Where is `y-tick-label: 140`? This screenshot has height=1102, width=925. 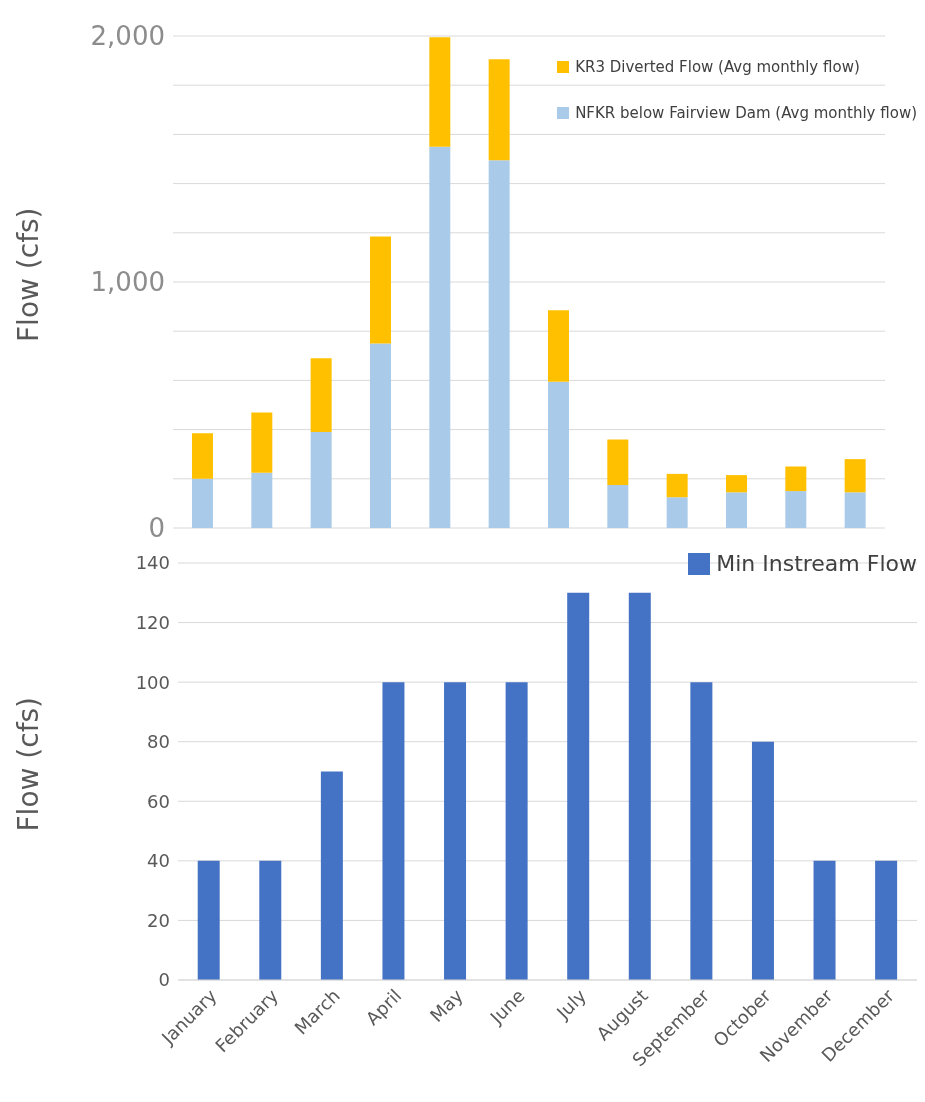 y-tick-label: 140 is located at coordinates (152, 563).